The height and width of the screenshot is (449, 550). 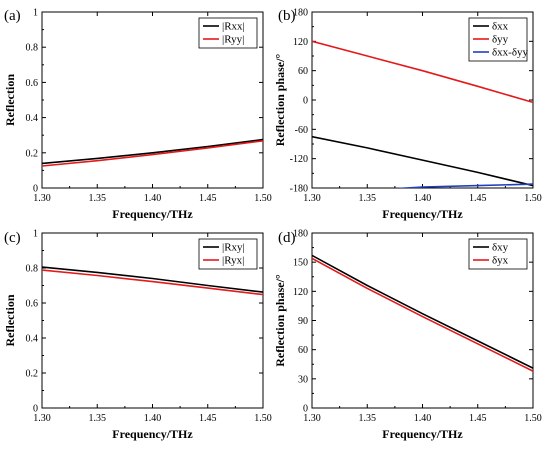 I want to click on legend-label: δxx-δyy, so click(x=510, y=53).